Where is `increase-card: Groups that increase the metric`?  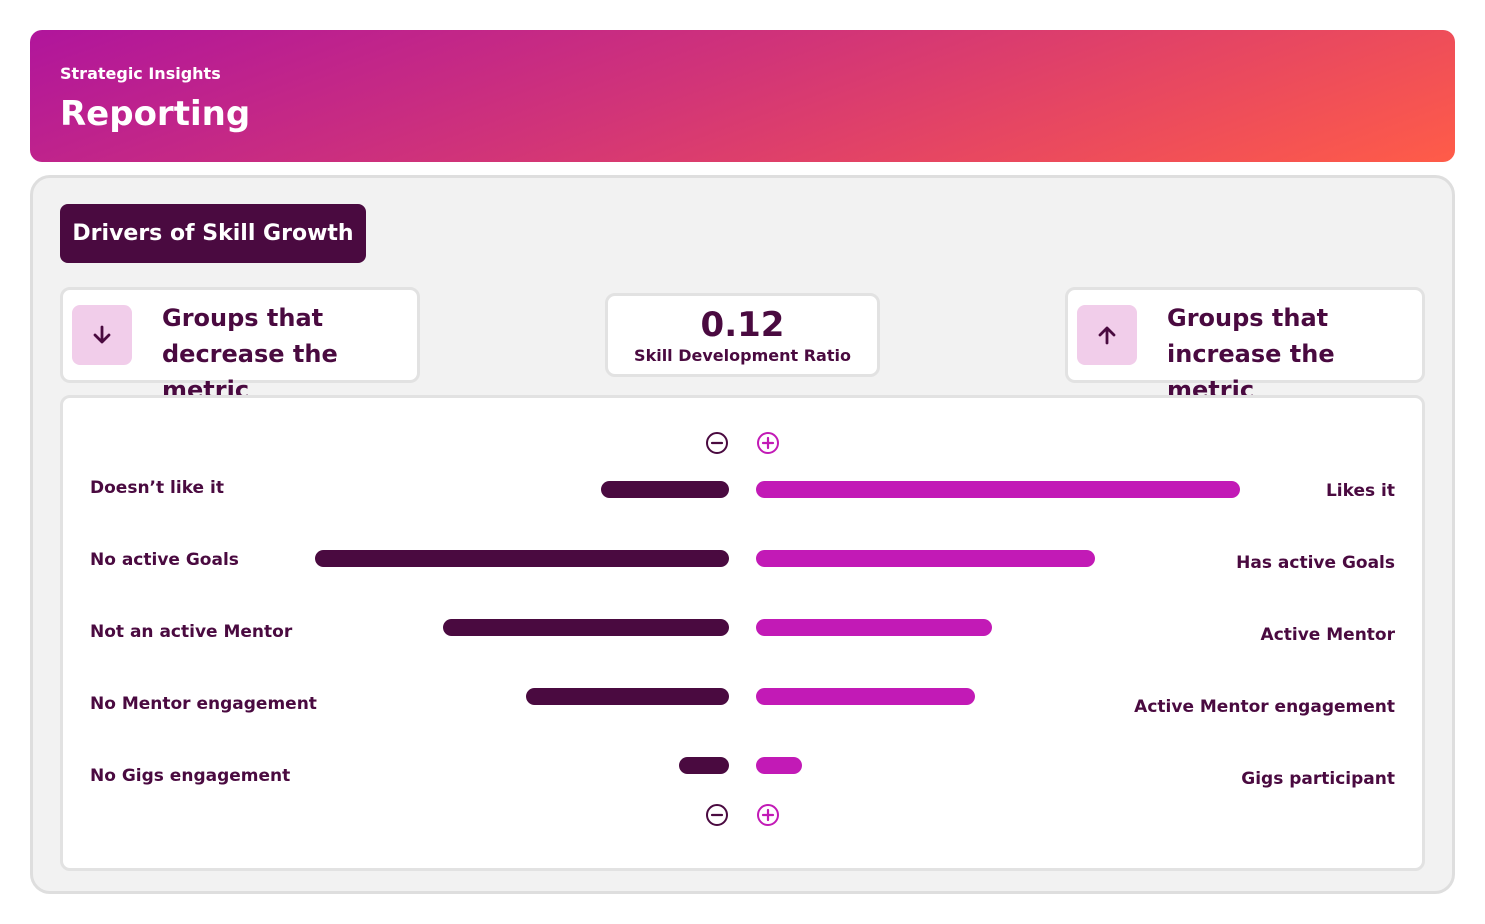
increase-card: Groups that increase the metric is located at coordinates (1245, 345).